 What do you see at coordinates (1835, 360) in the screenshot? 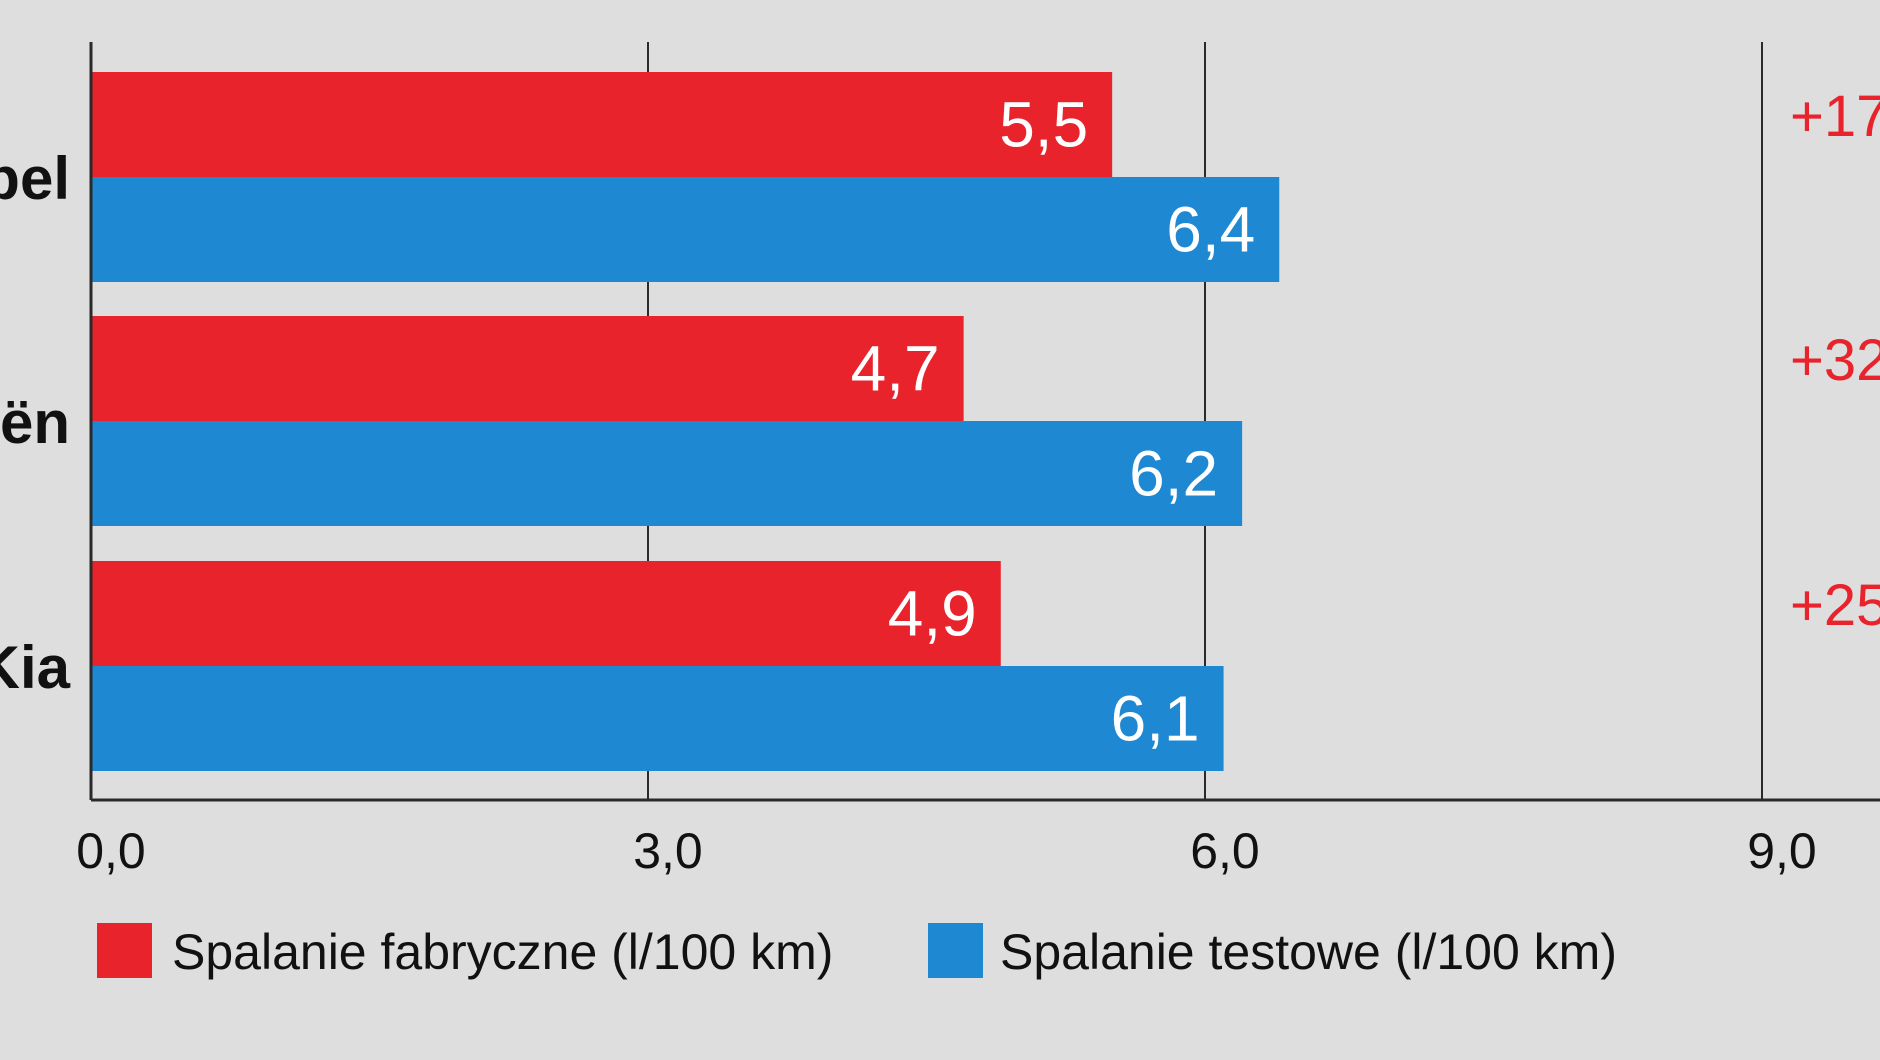
I see `difference-label: +32` at bounding box center [1835, 360].